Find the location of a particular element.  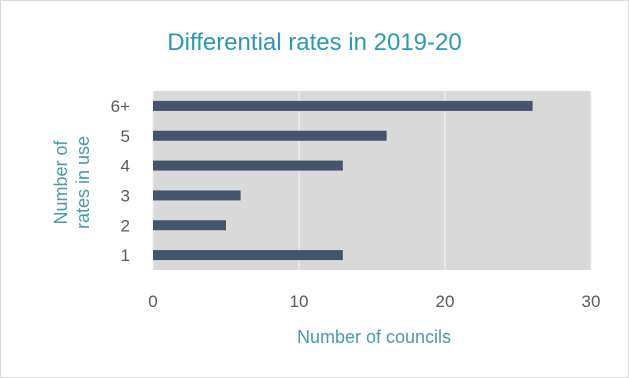

y-axis-title-line: rates in use is located at coordinates (83, 182).